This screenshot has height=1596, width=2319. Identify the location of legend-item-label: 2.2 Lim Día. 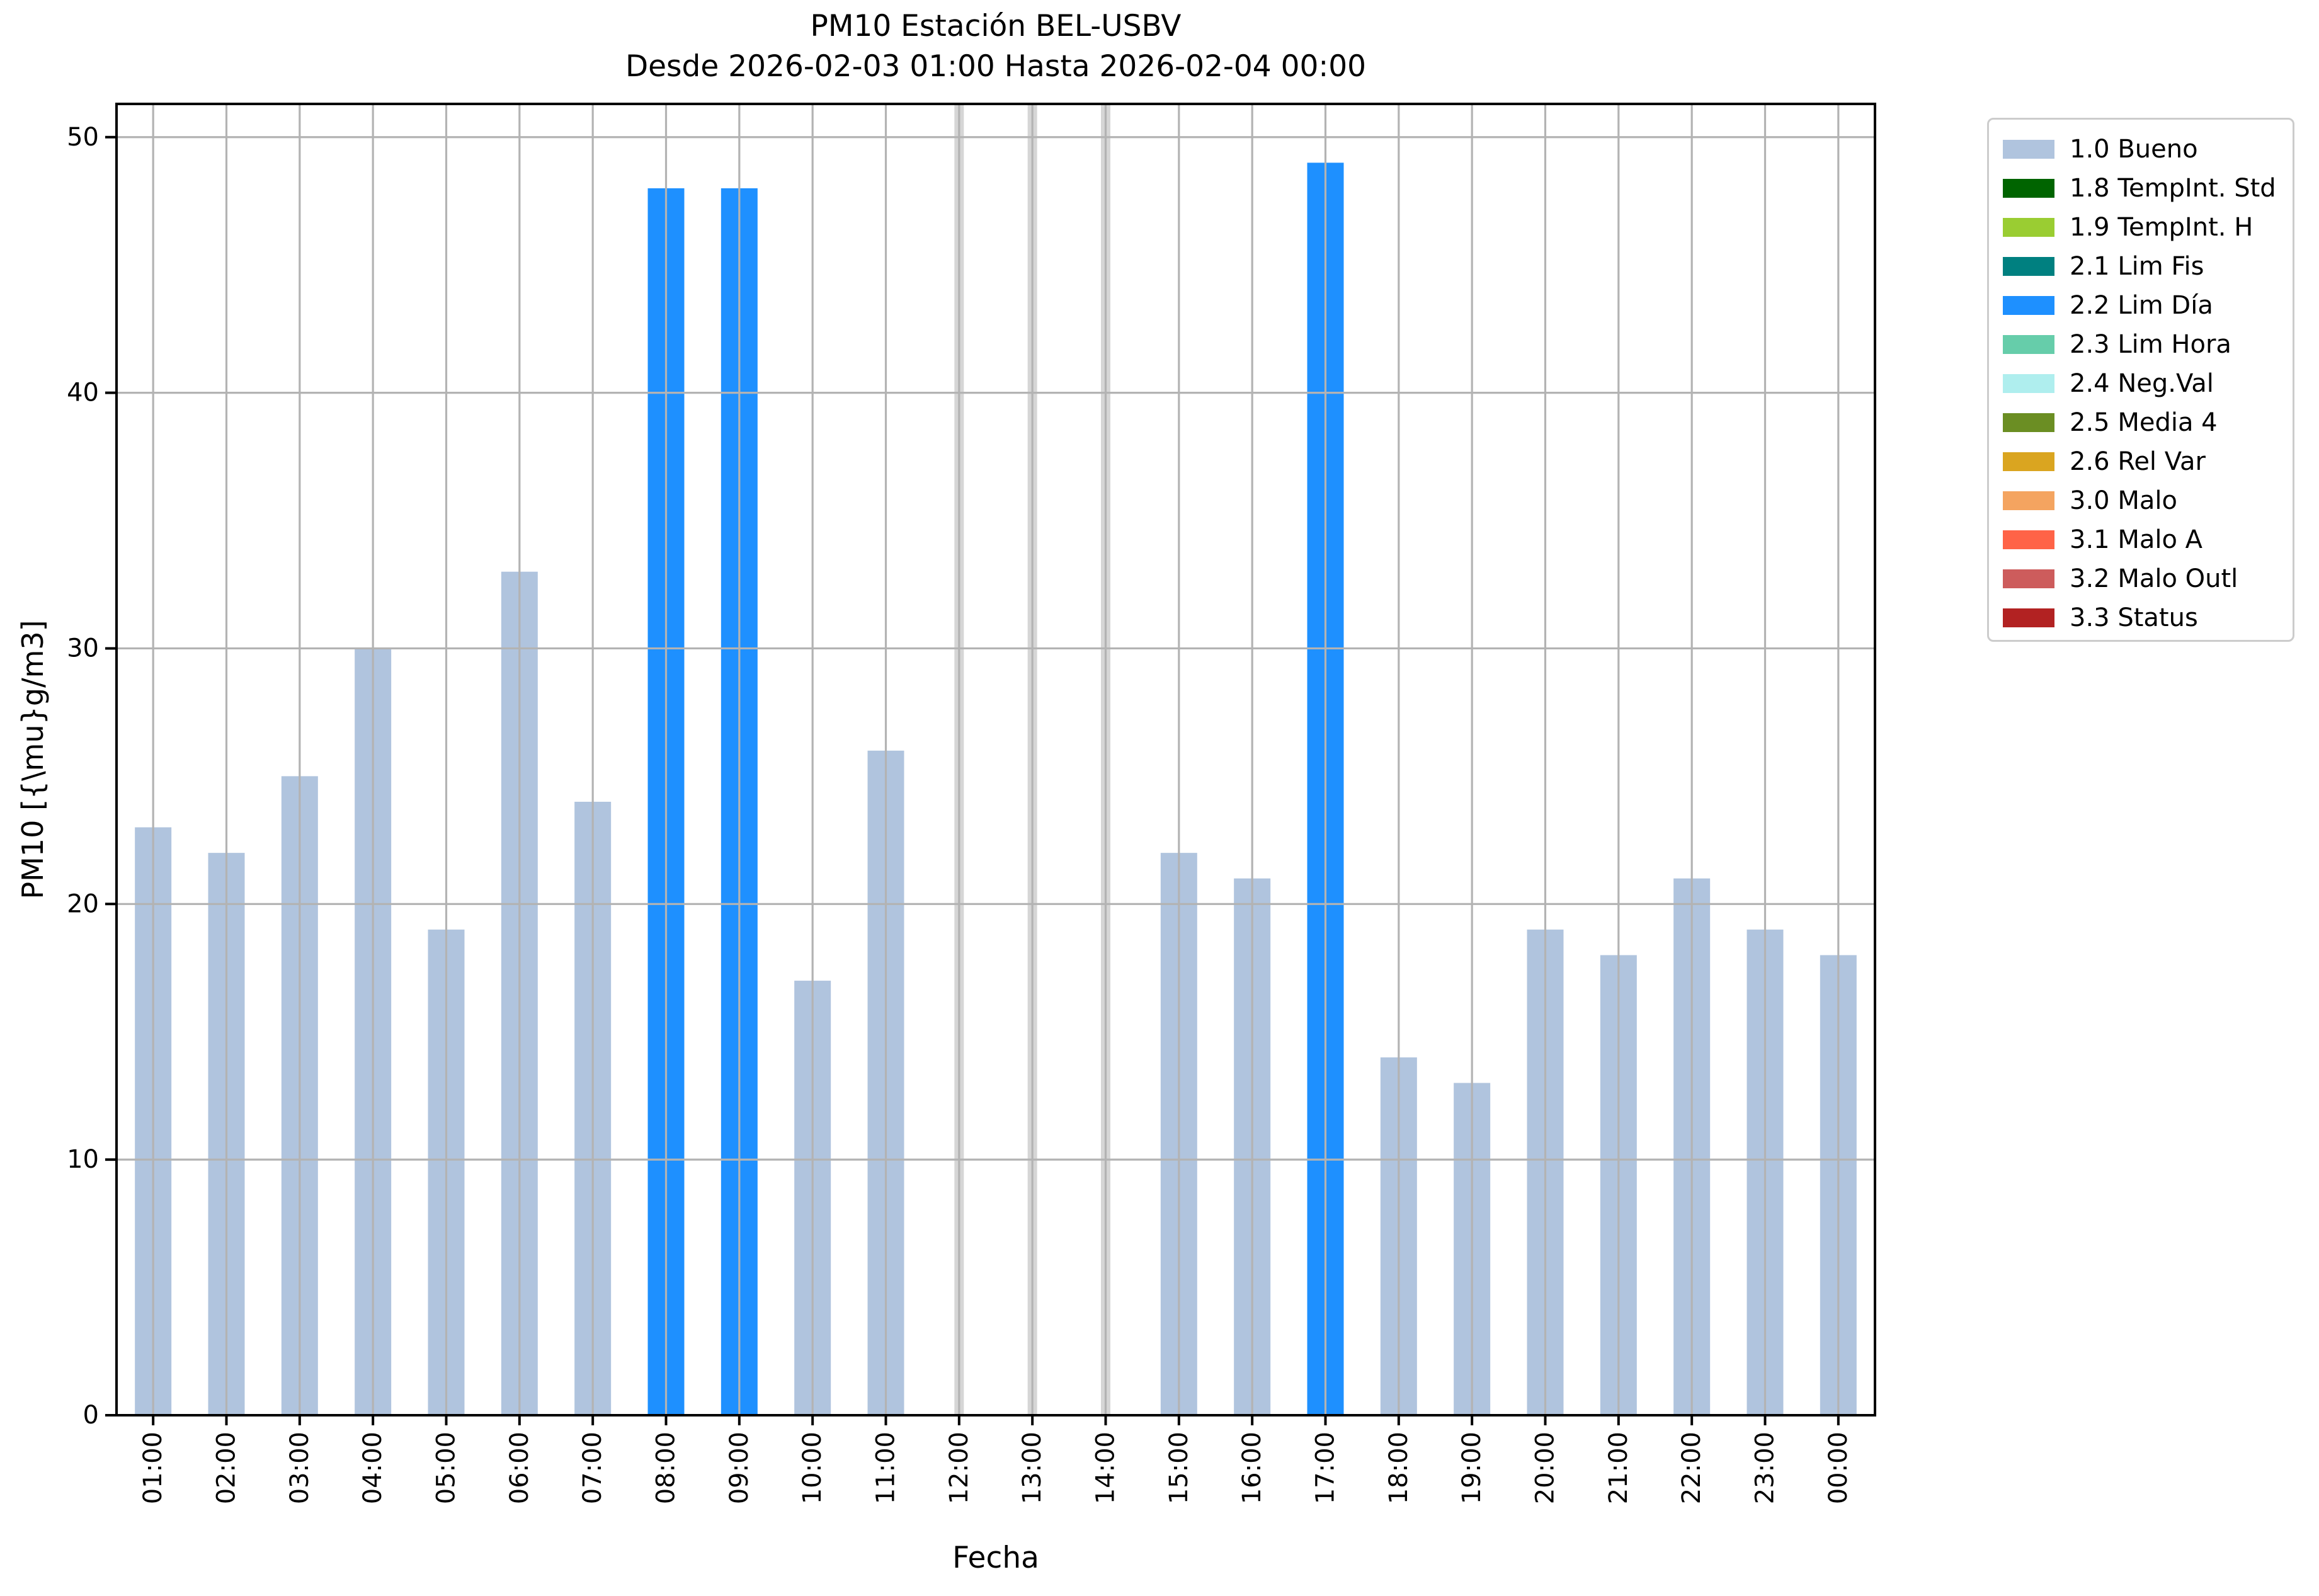
(2141, 305).